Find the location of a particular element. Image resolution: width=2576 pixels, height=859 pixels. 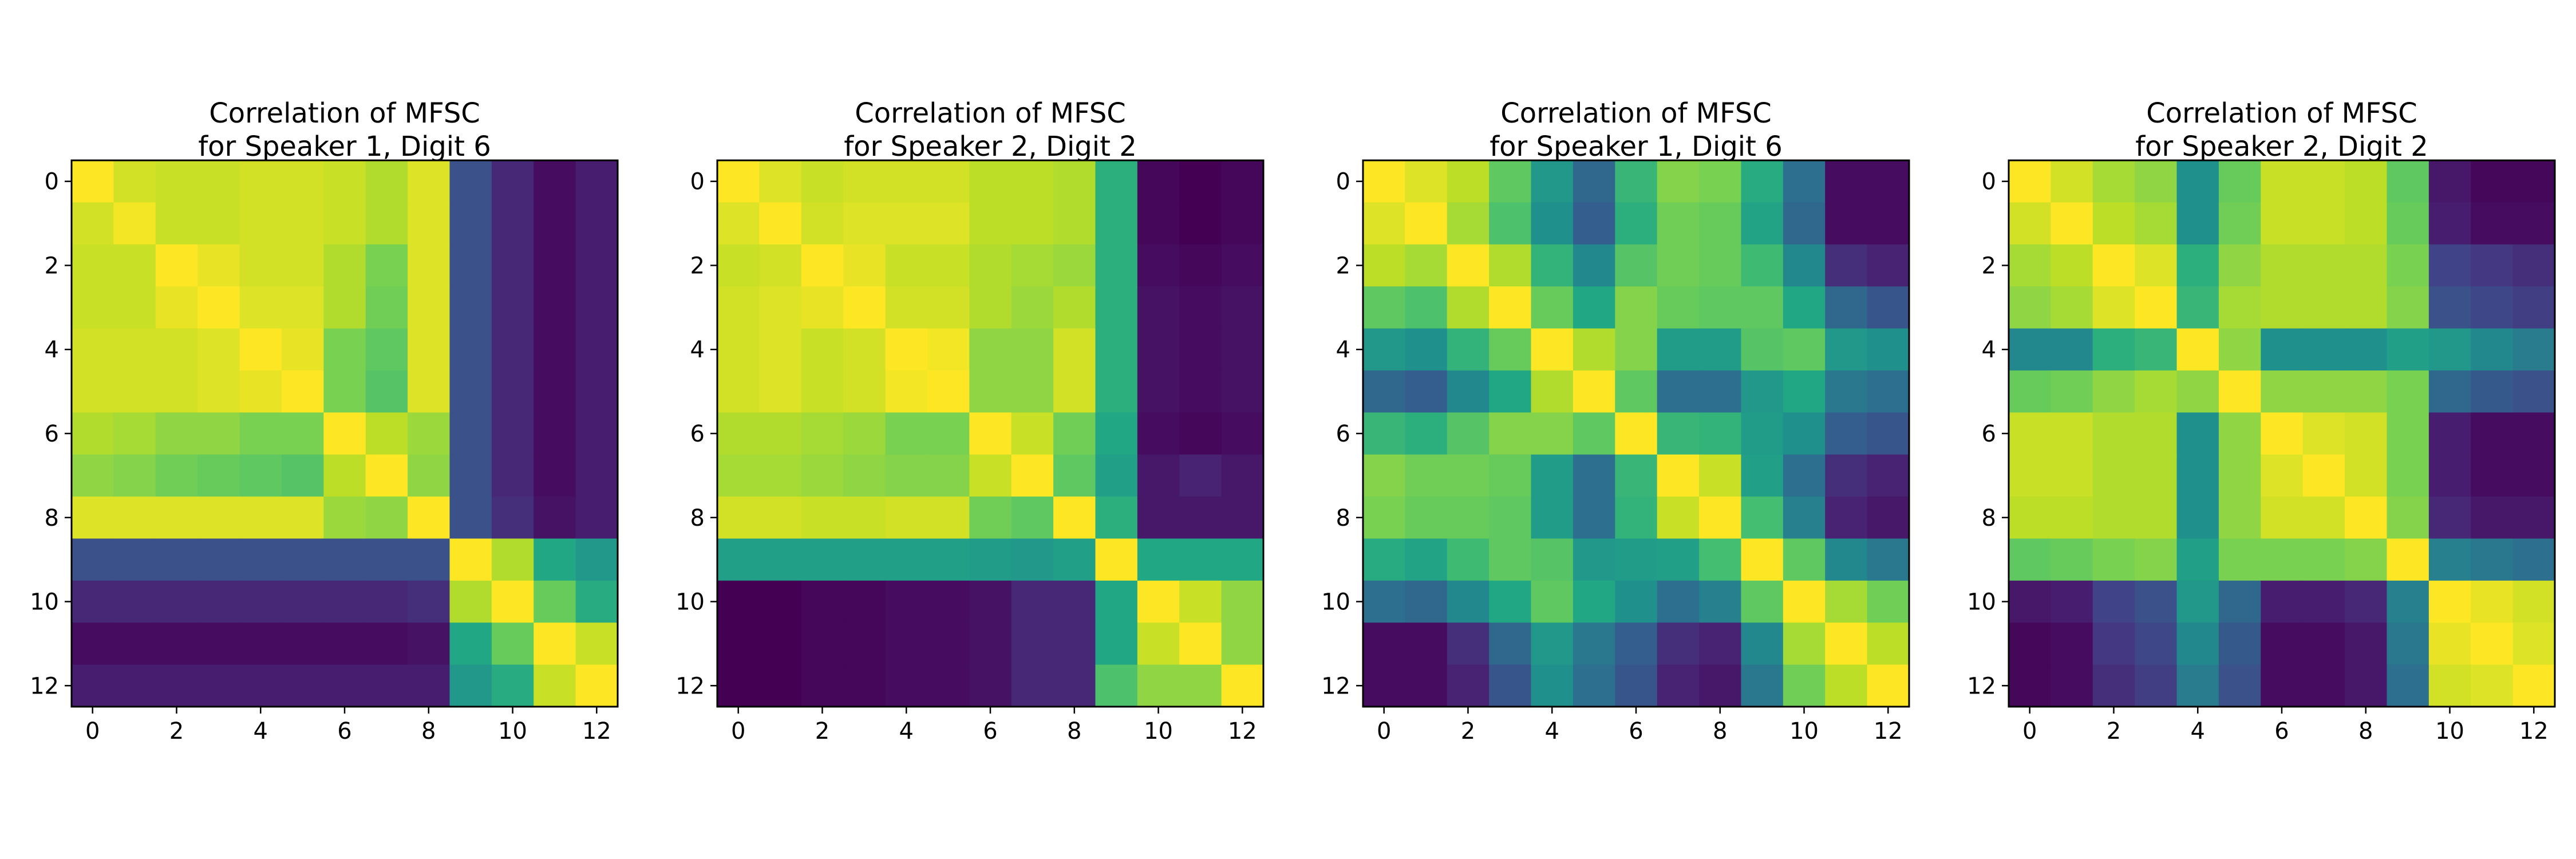

y-tick-label: 10 is located at coordinates (690, 603).